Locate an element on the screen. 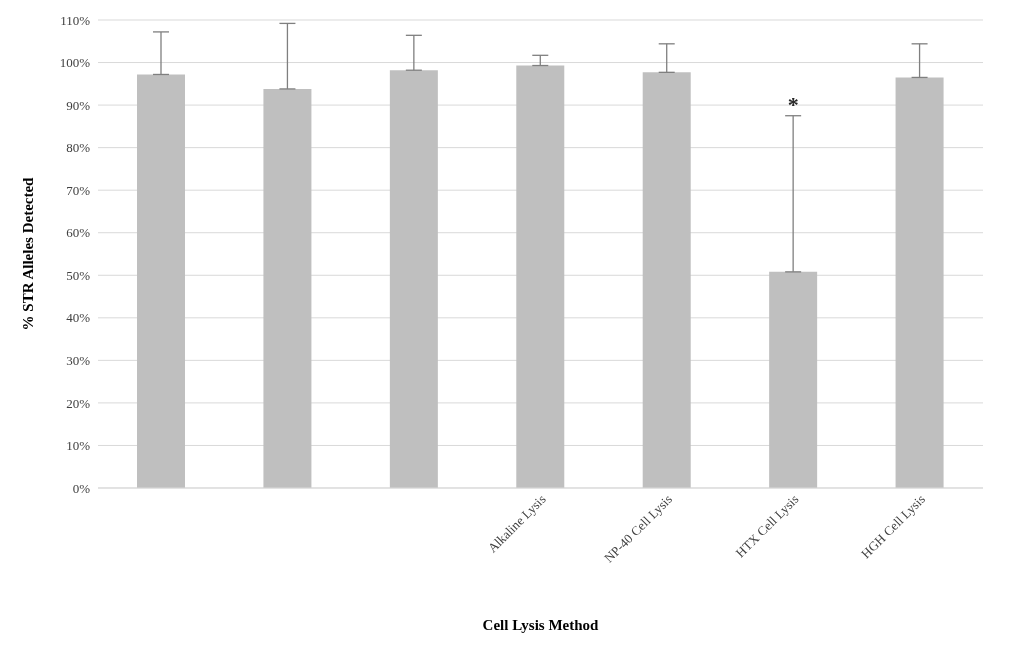 The width and height of the screenshot is (1015, 657). y-tick-label: 100% is located at coordinates (75, 63).